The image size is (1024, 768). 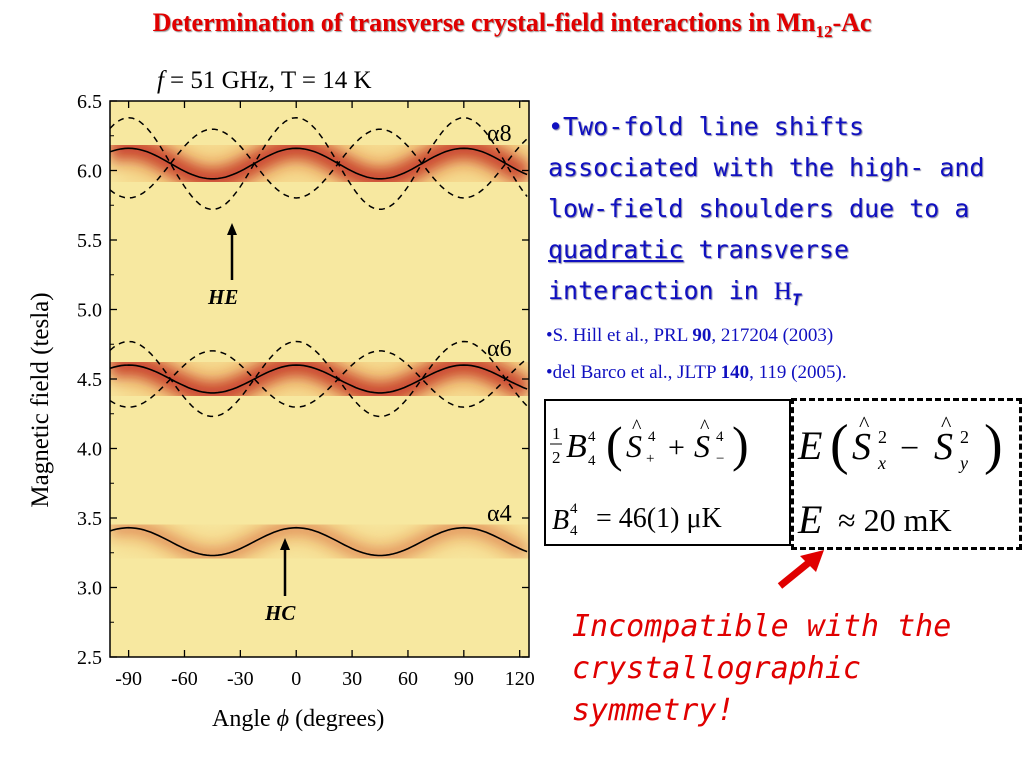 What do you see at coordinates (89, 172) in the screenshot?
I see `y-tick-label: 6.0` at bounding box center [89, 172].